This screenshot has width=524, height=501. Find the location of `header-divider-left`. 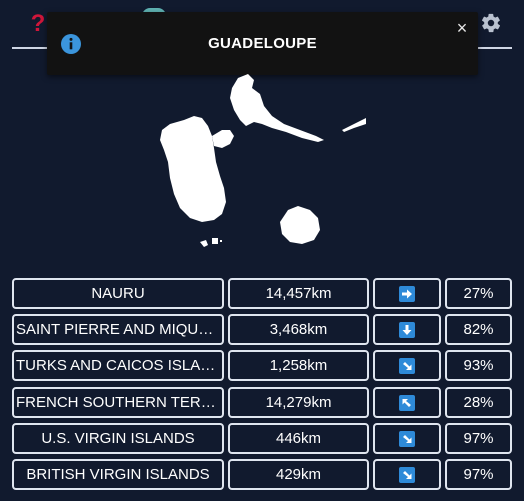

header-divider-left is located at coordinates (32, 48).